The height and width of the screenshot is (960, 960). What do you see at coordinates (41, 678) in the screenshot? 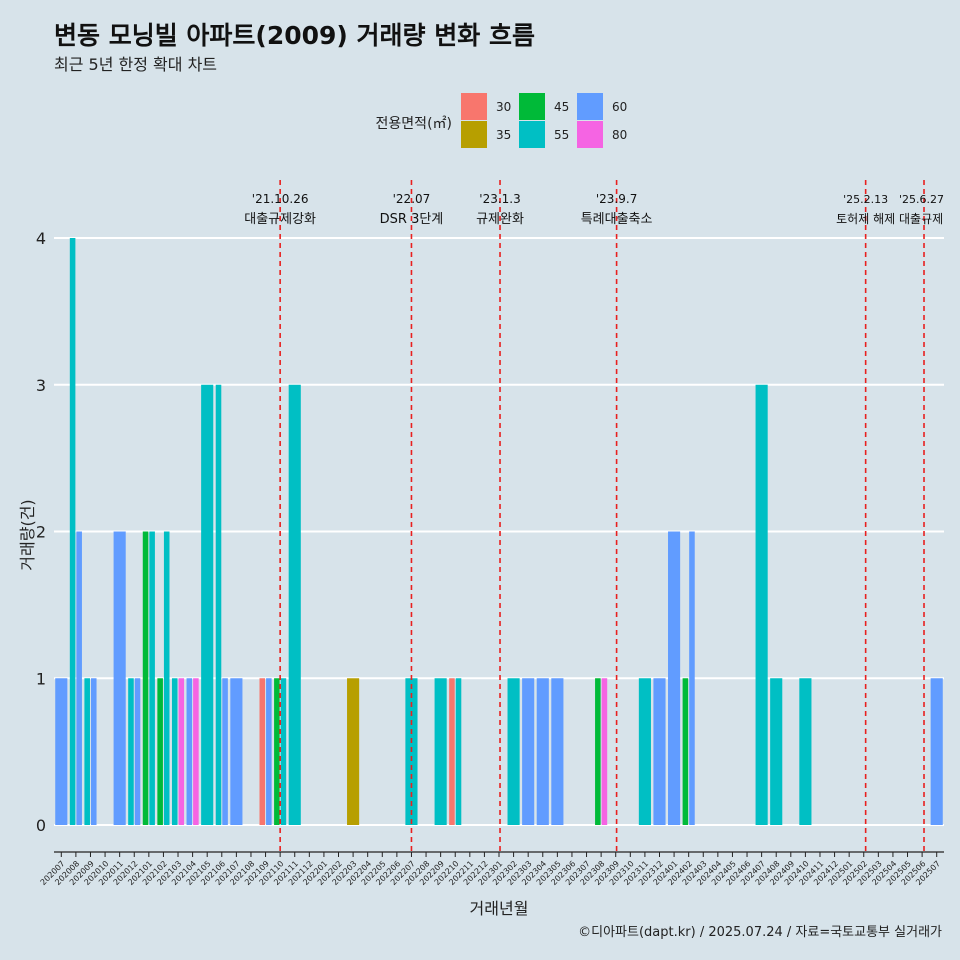
I see `y-tick-label: 1` at bounding box center [41, 678].